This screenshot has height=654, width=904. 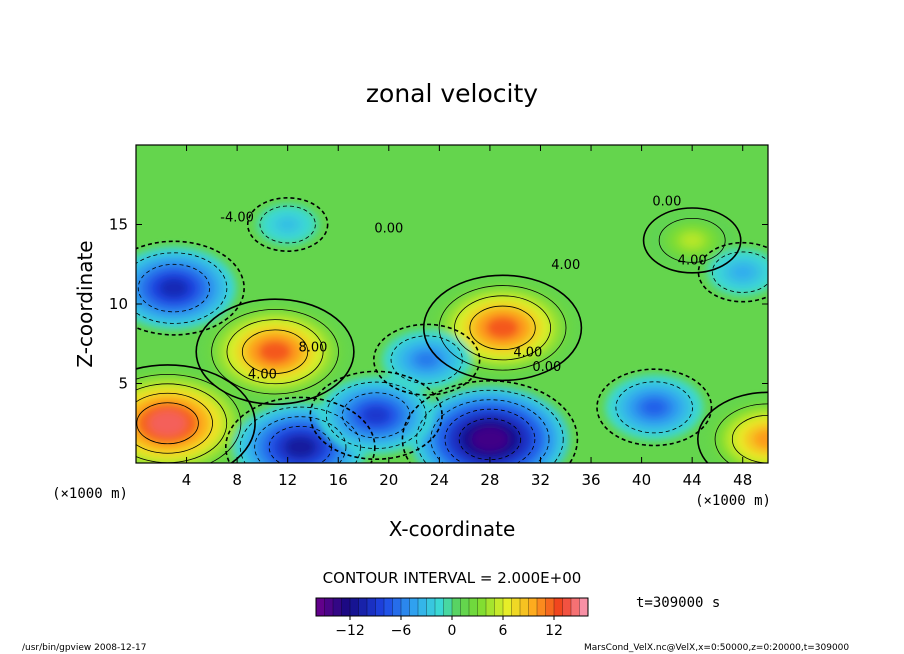 I want to click on chart-title: zonal velocity, so click(x=452, y=93).